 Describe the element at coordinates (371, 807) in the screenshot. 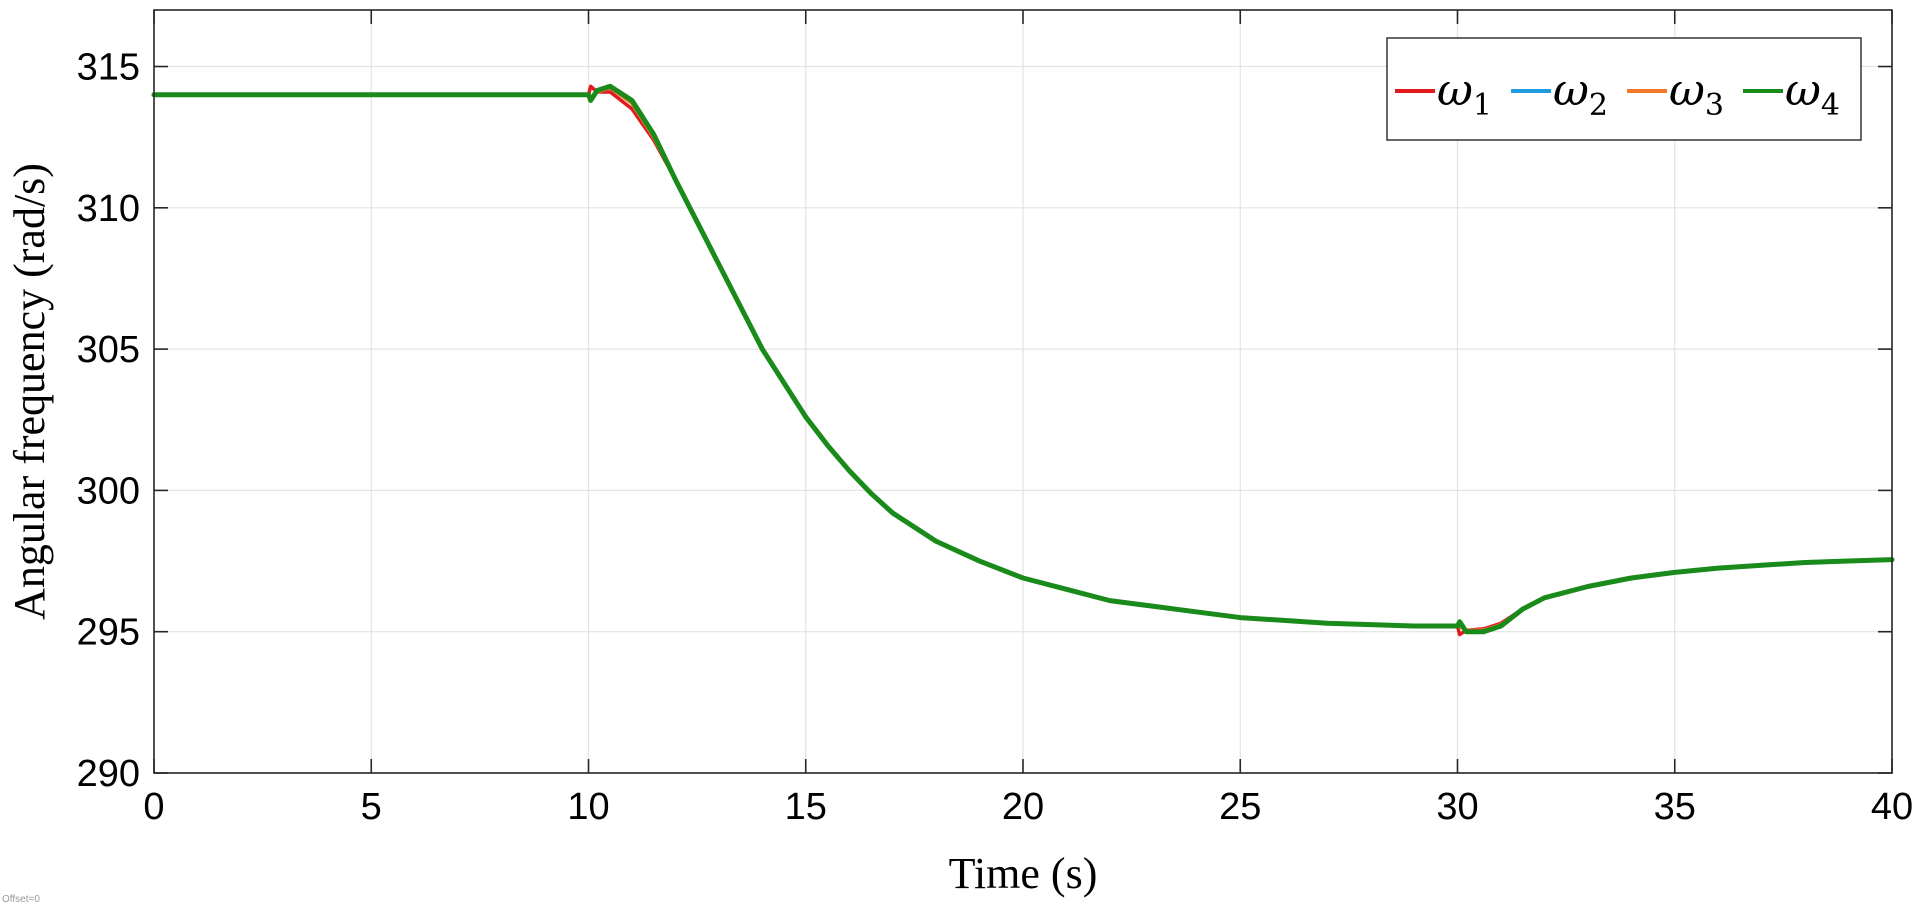

I see `x-tick-label: 5` at that location.